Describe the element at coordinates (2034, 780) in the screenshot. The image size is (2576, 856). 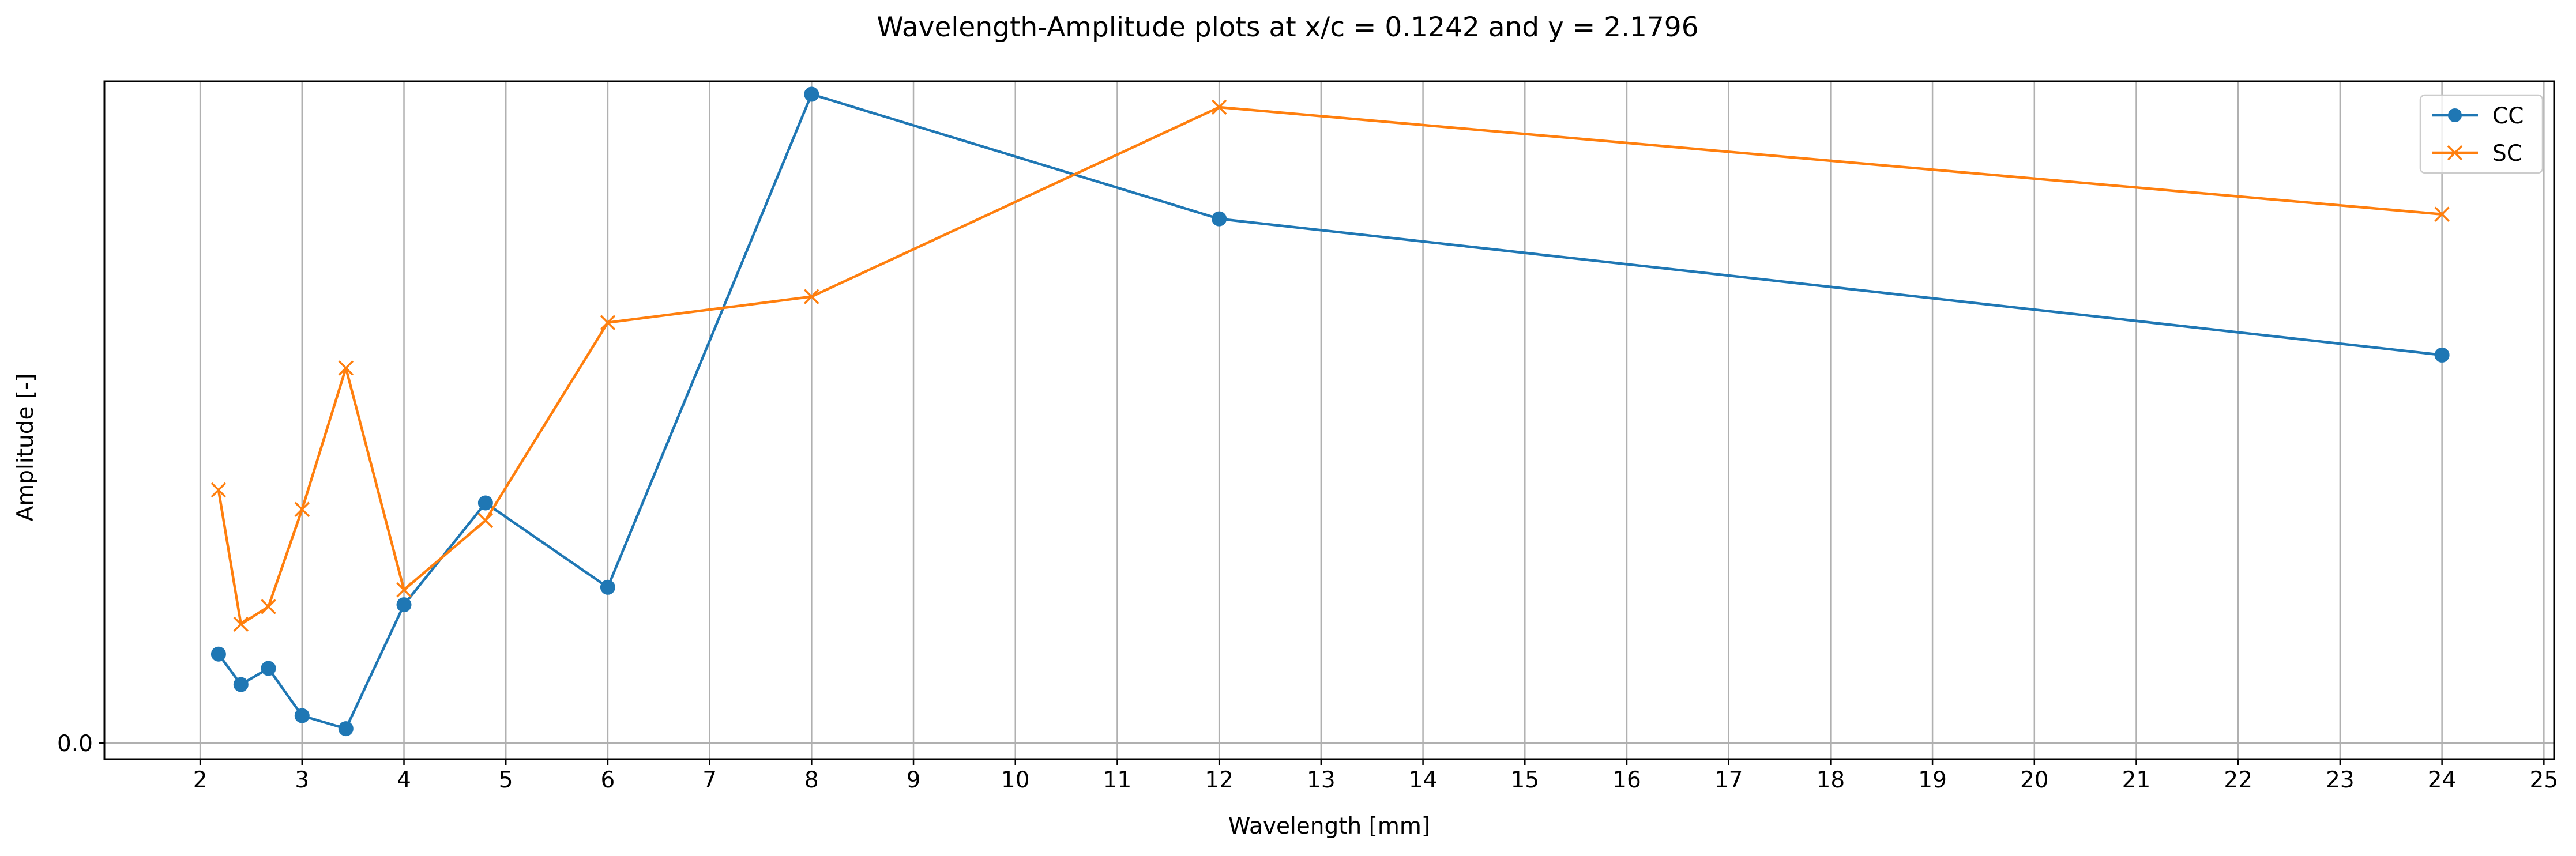
I see `x-tick-label: 20` at that location.